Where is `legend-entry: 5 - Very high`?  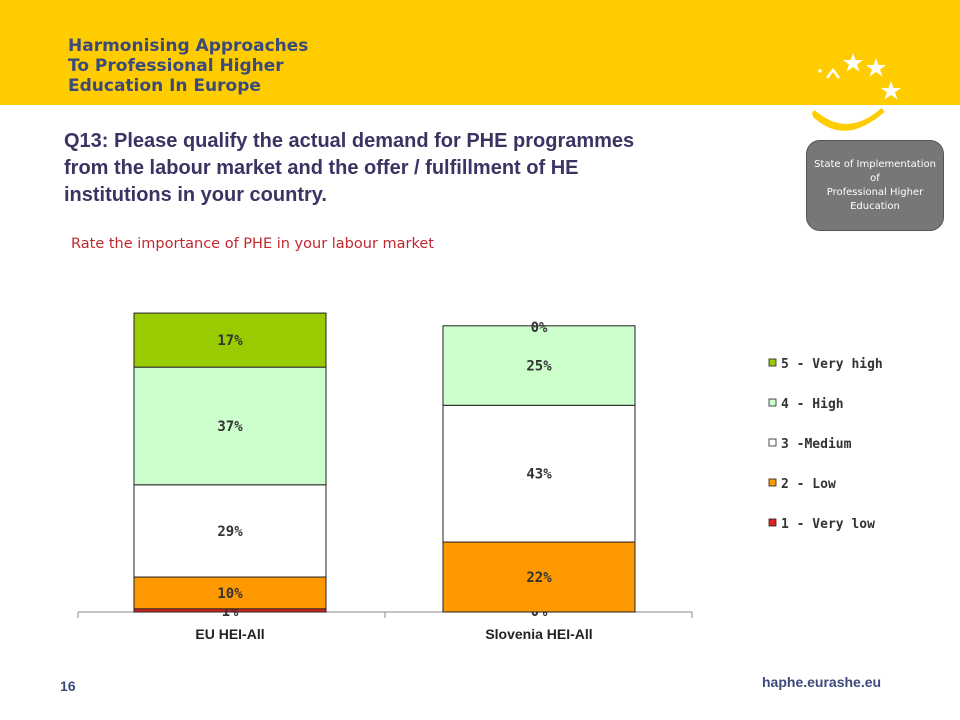 legend-entry: 5 - Very high is located at coordinates (832, 364).